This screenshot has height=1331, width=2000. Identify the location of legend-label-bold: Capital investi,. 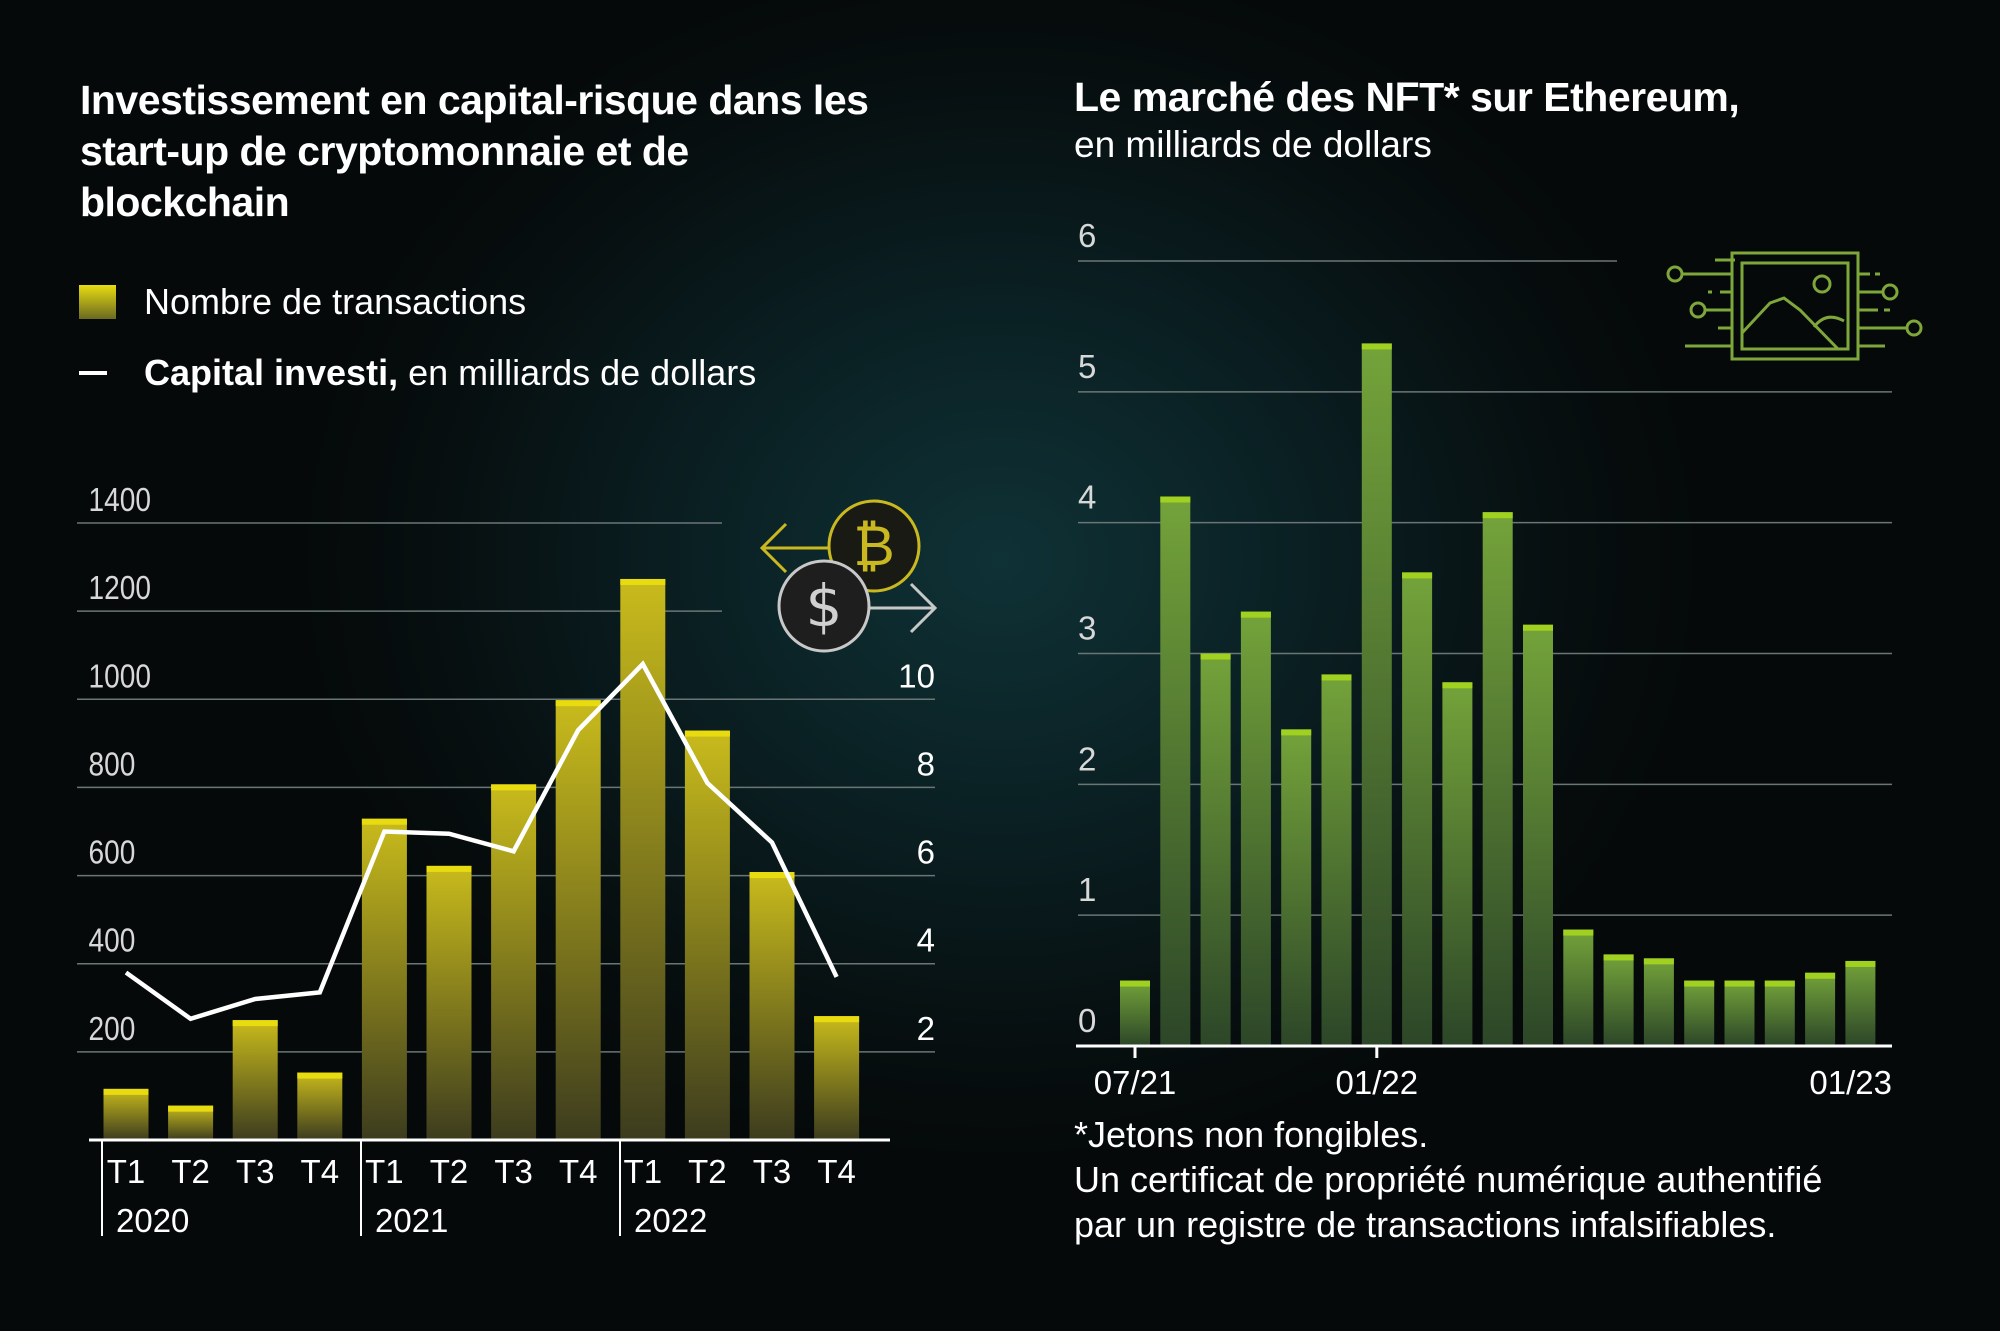
(271, 372).